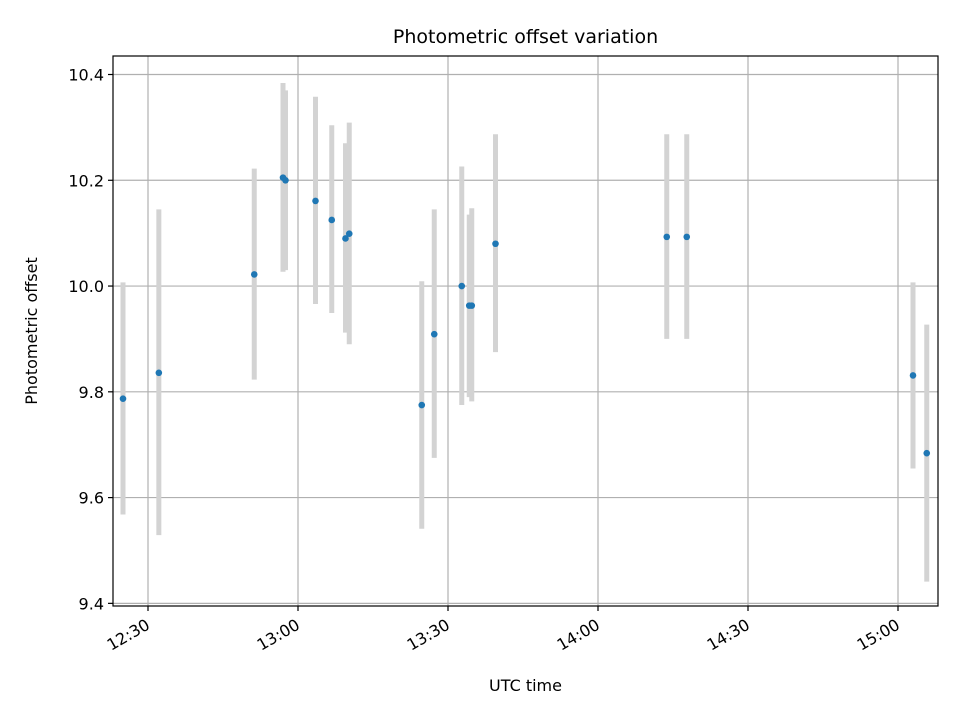 This screenshot has height=720, width=960. I want to click on x-axis-label: UTC time, so click(525, 685).